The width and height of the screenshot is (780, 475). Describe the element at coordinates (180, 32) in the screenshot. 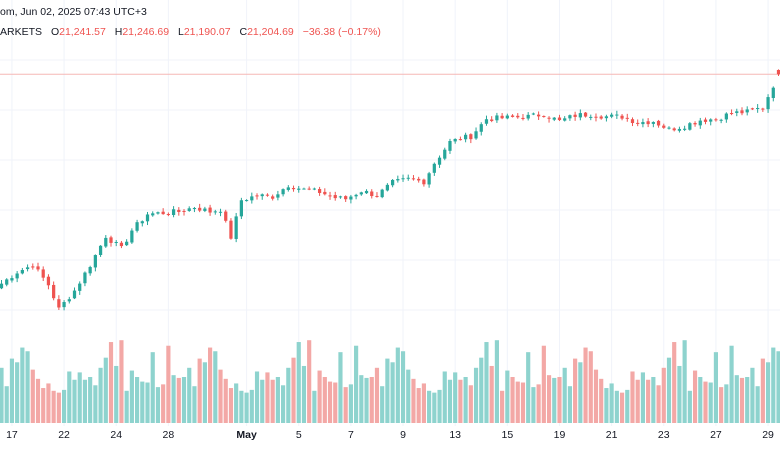

I see `low-label: L` at that location.